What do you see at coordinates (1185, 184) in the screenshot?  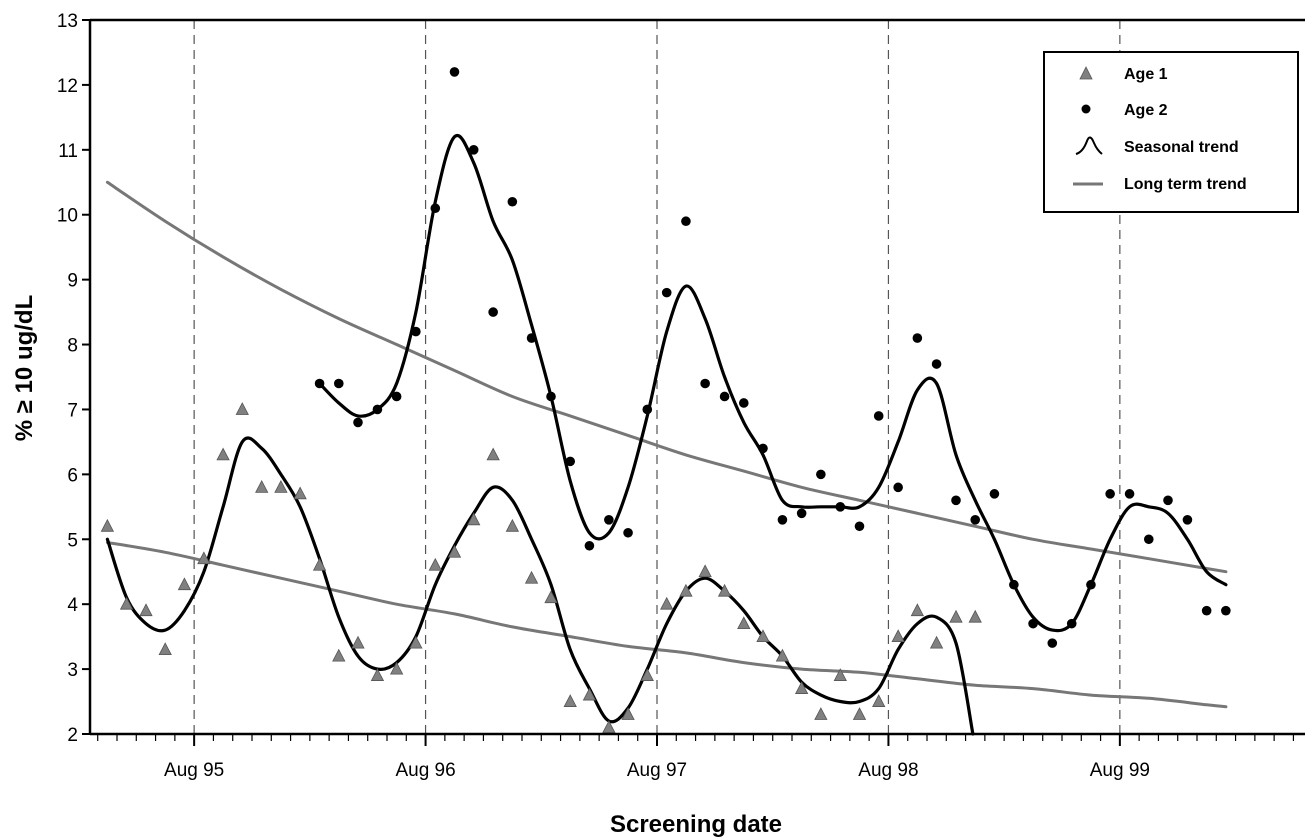 I see `legend-label-longterm: Long term trend` at bounding box center [1185, 184].